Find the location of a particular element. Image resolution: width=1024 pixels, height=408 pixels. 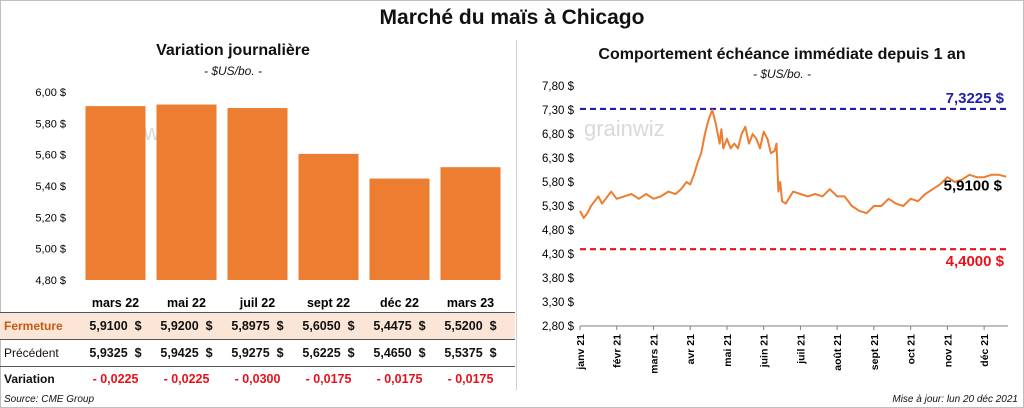

update-note: Mise à jour: lun 20 déc 2021 is located at coordinates (955, 399).